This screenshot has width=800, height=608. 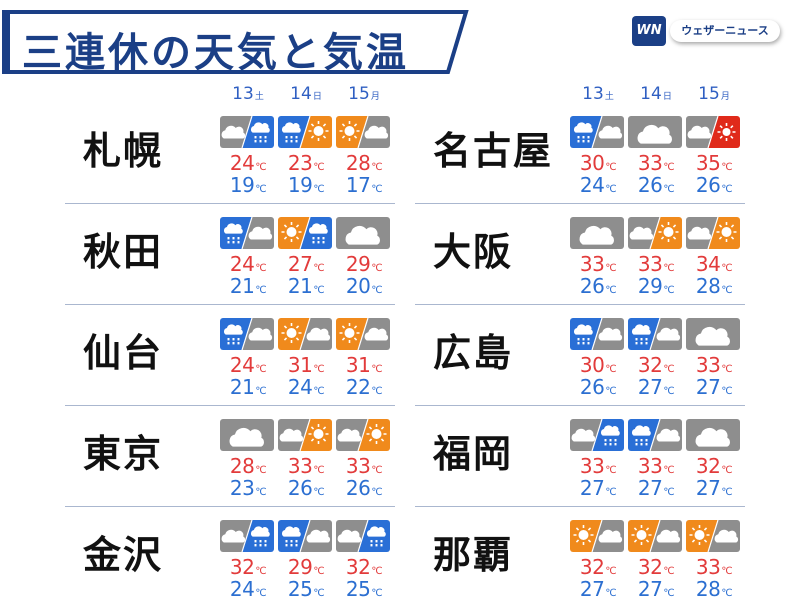 What do you see at coordinates (364, 286) in the screenshot?
I see `min-temp: 20℃` at bounding box center [364, 286].